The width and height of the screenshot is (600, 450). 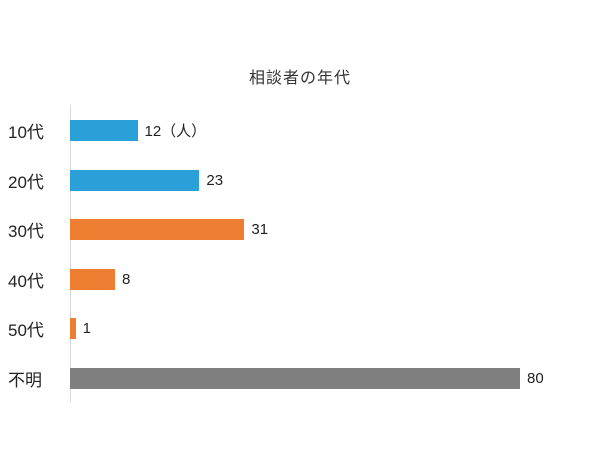 I want to click on value-label: 1, so click(x=86, y=329).